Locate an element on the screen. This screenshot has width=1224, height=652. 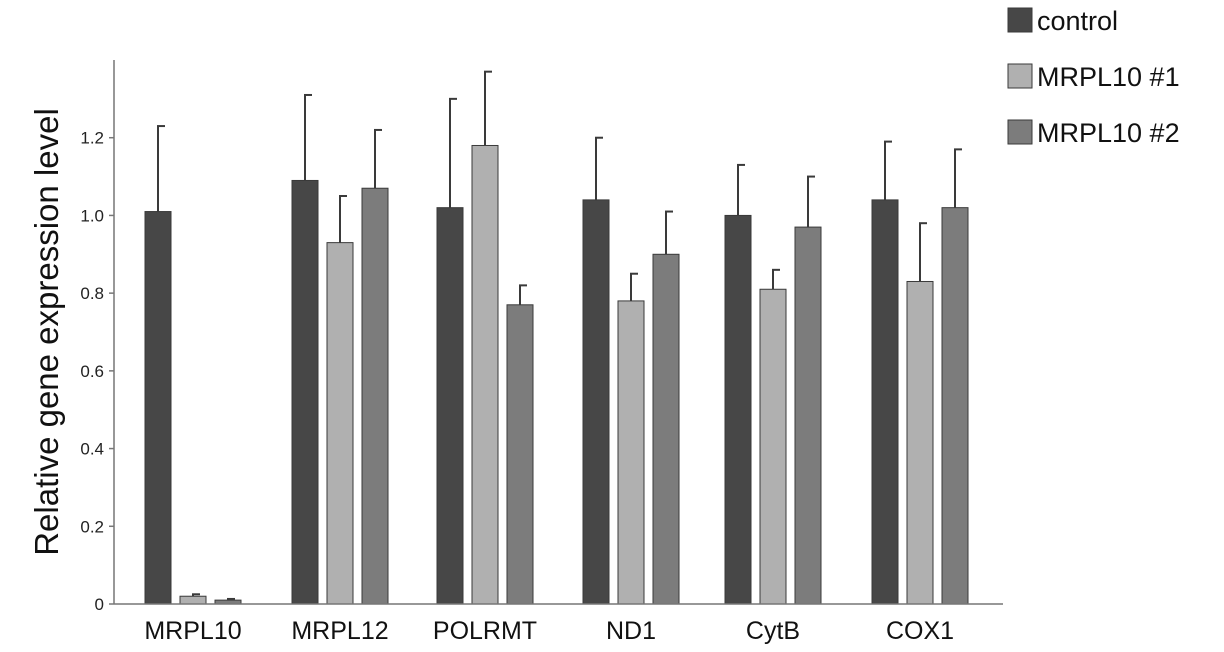
x-category-label: MRPL10 is located at coordinates (192, 631).